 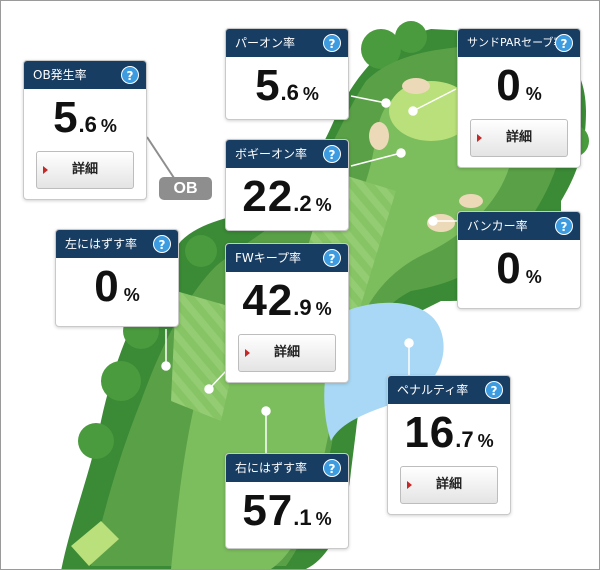 I want to click on ob-rate-card: OB発生率 ? 5.6% 詳細, so click(x=85, y=130).